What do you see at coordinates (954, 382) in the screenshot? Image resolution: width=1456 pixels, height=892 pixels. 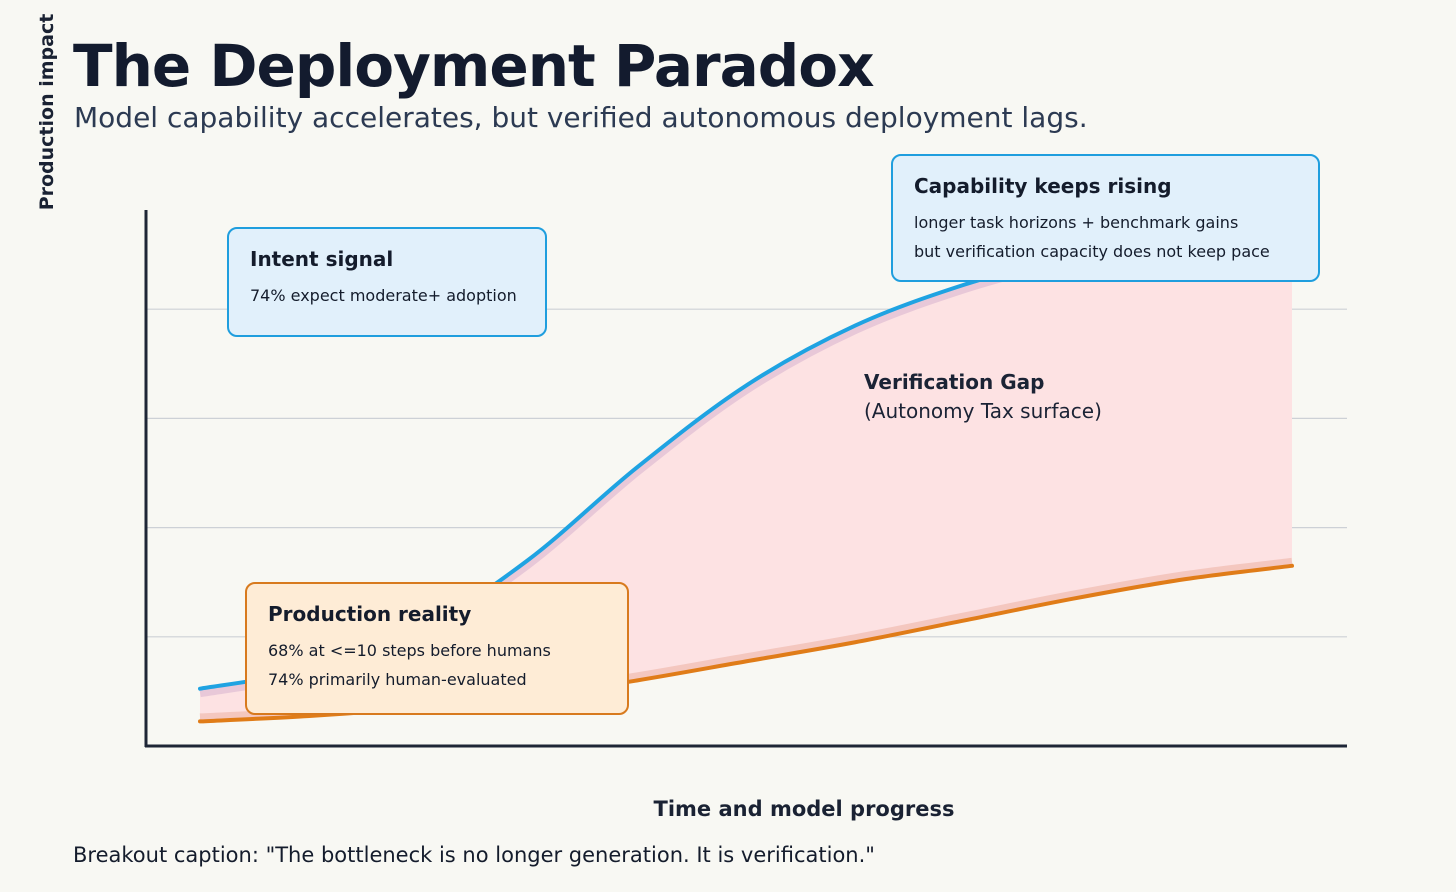 I see `gap-label-title: Verification Gap` at bounding box center [954, 382].